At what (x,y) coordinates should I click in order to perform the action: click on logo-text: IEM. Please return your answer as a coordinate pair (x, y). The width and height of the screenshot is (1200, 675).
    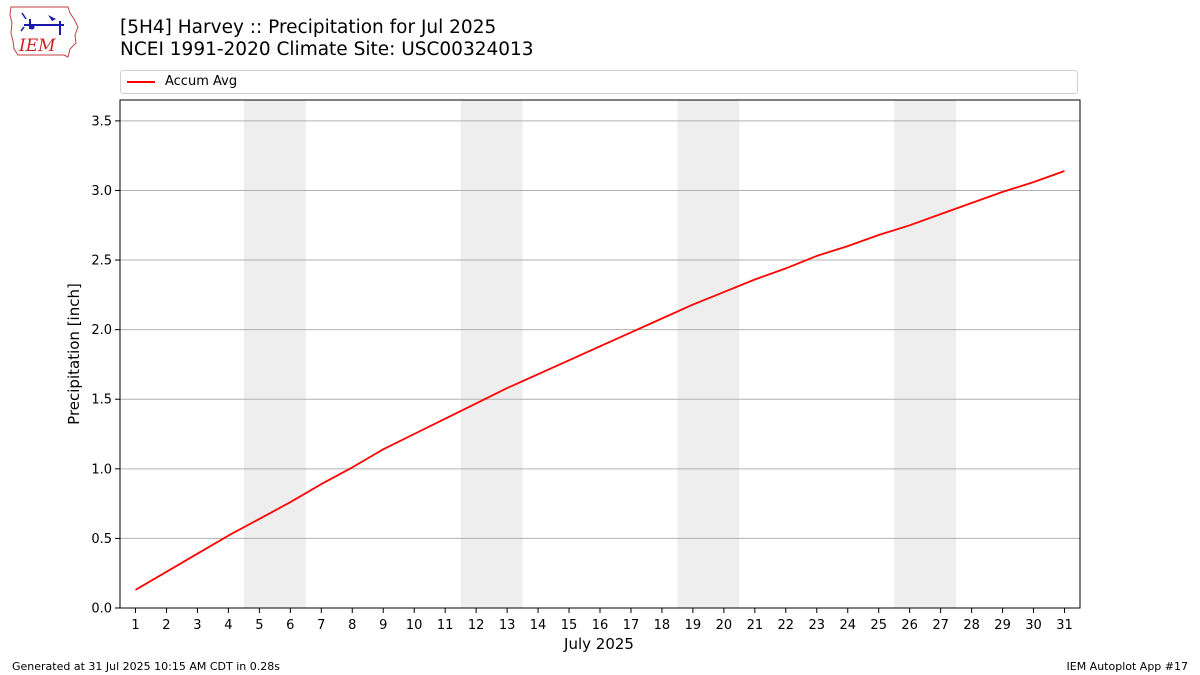
    Looking at the image, I should click on (37, 46).